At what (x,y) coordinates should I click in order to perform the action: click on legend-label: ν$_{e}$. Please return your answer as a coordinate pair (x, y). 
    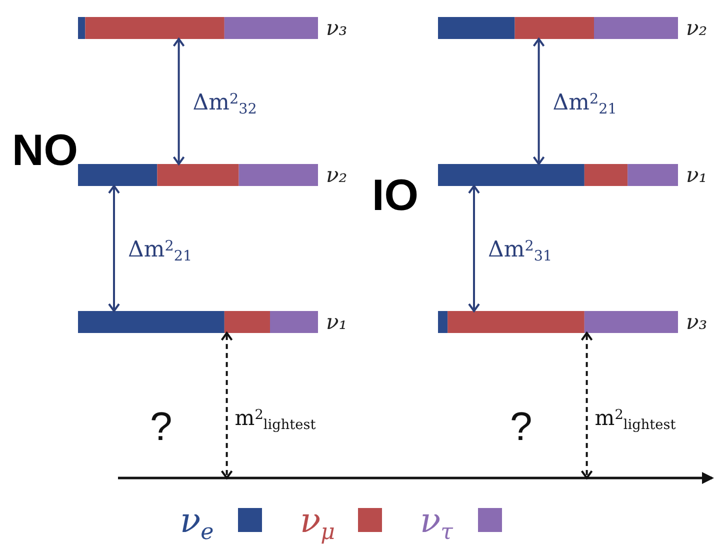
    Looking at the image, I should click on (197, 523).